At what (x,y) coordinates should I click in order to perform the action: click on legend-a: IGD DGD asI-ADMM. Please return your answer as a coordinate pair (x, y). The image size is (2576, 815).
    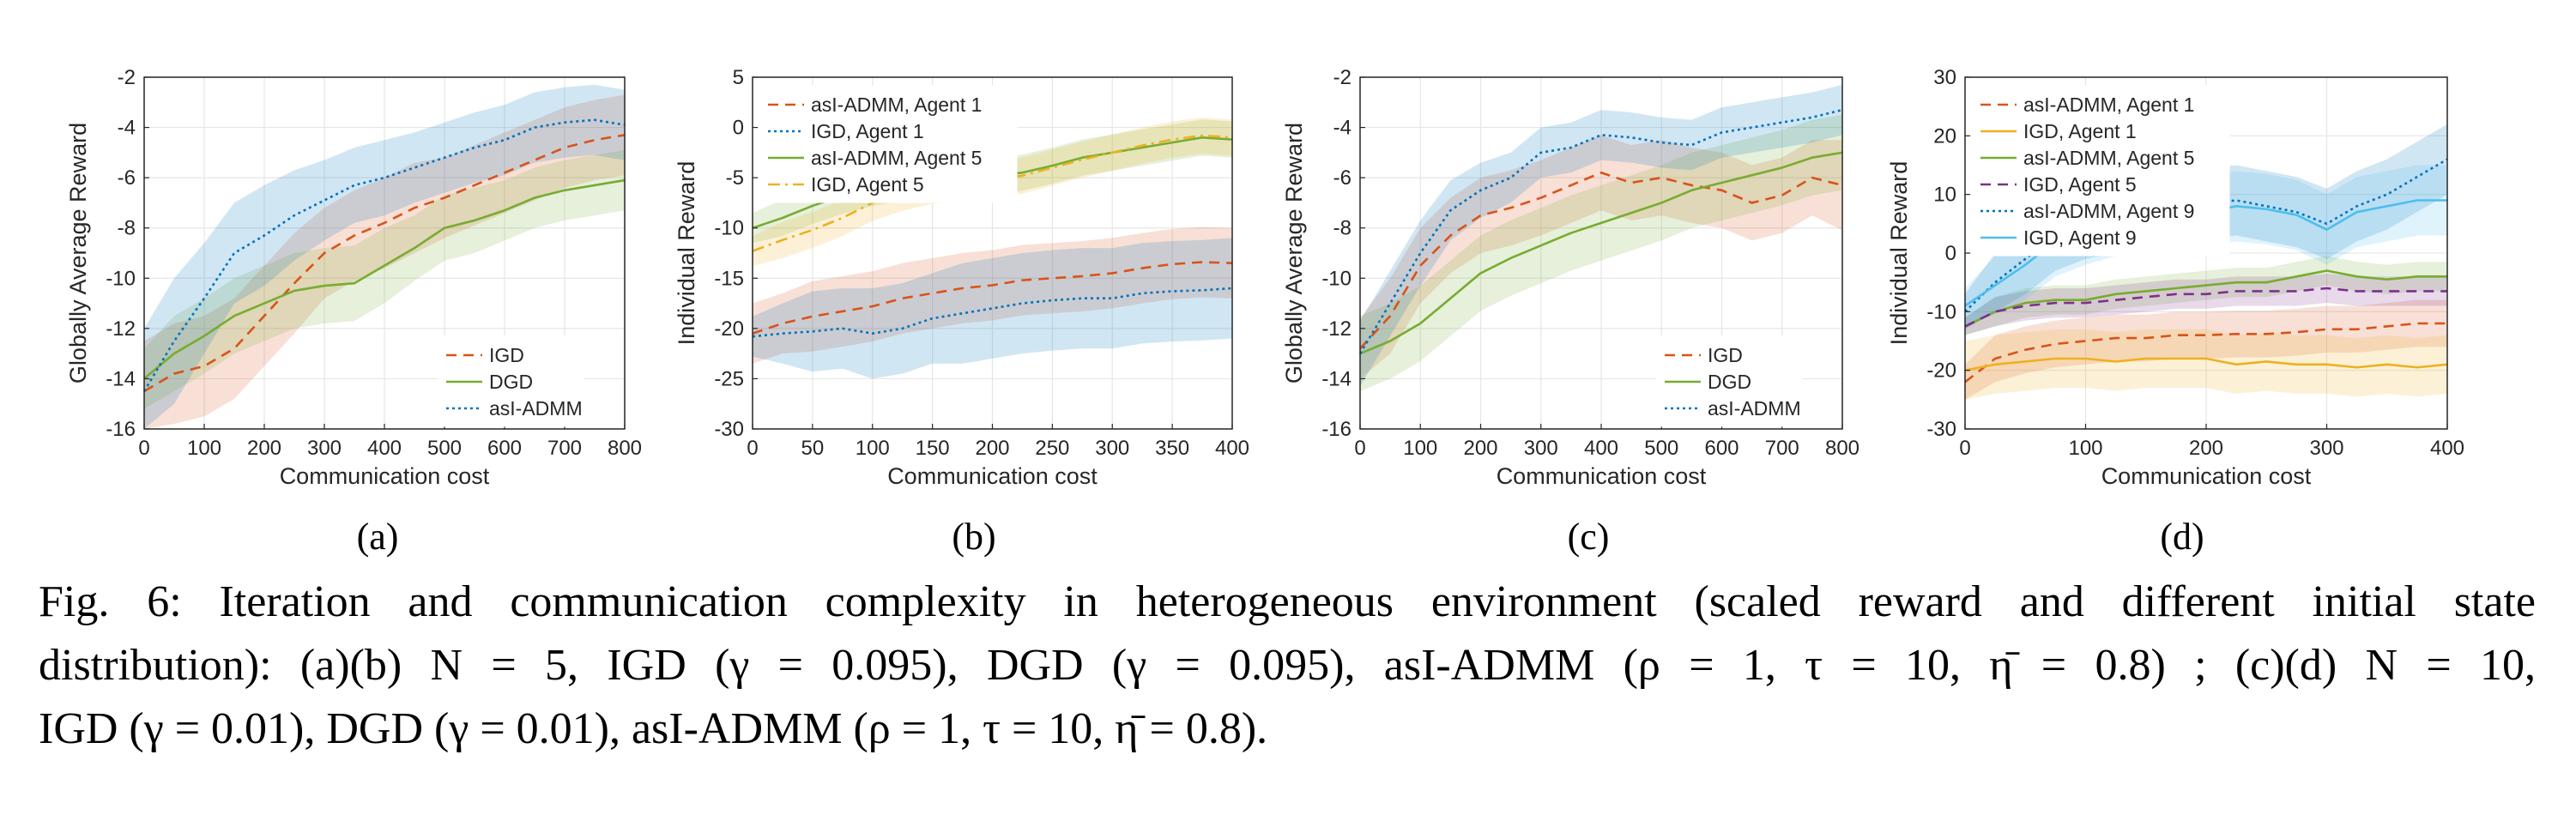
    Looking at the image, I should click on (510, 381).